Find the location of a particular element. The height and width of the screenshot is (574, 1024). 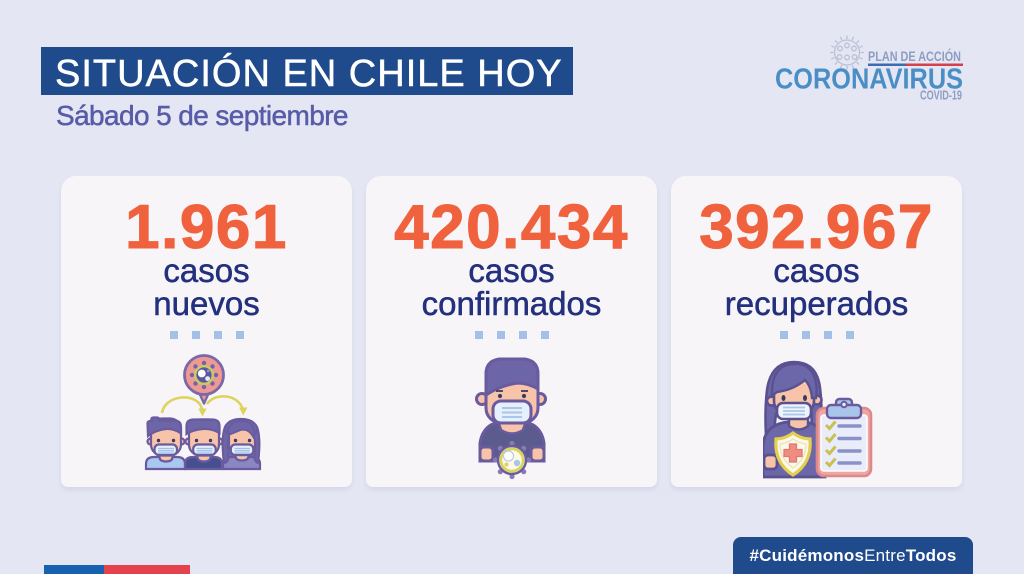

svg-text: COVID-19 is located at coordinates (941, 96).